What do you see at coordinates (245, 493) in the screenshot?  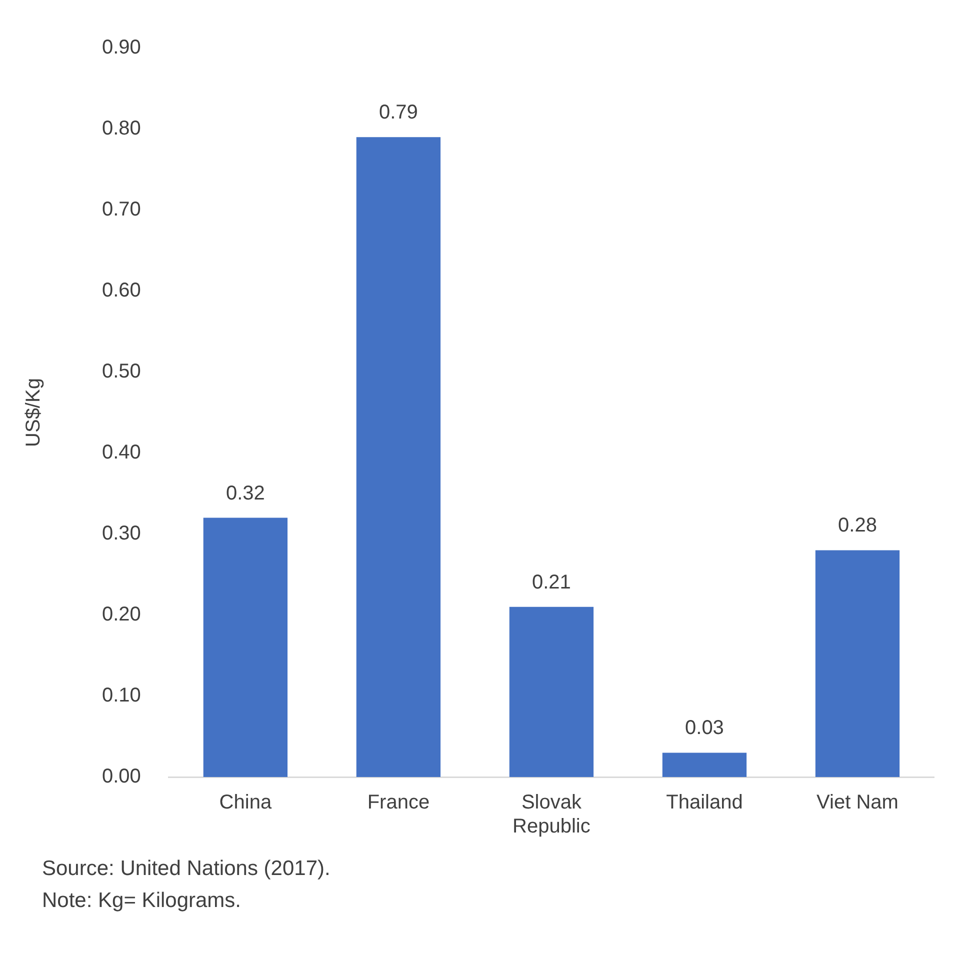 I see `data-label: 0.32` at bounding box center [245, 493].